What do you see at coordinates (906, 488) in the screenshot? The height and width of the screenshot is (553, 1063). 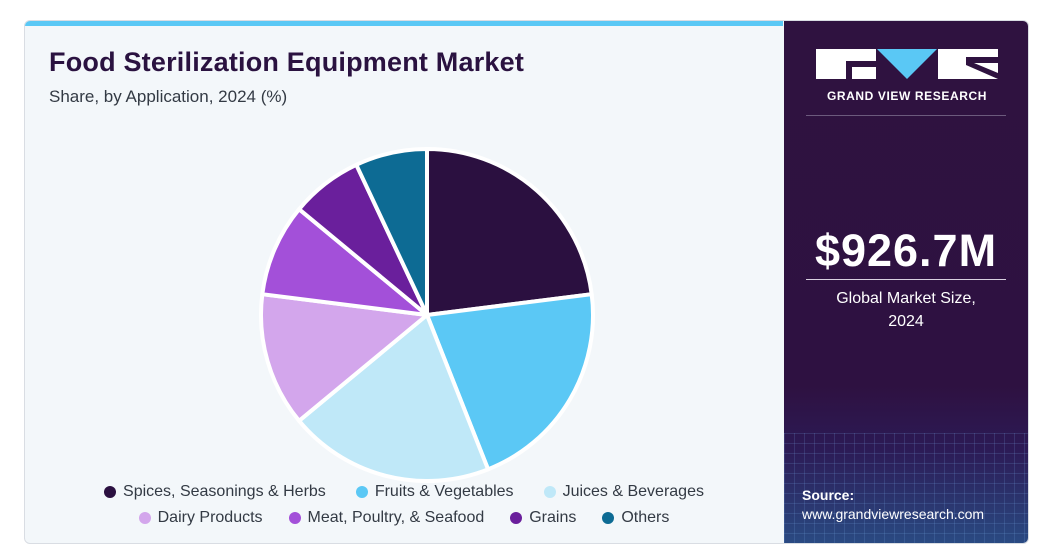 I see `decorative-grid` at bounding box center [906, 488].